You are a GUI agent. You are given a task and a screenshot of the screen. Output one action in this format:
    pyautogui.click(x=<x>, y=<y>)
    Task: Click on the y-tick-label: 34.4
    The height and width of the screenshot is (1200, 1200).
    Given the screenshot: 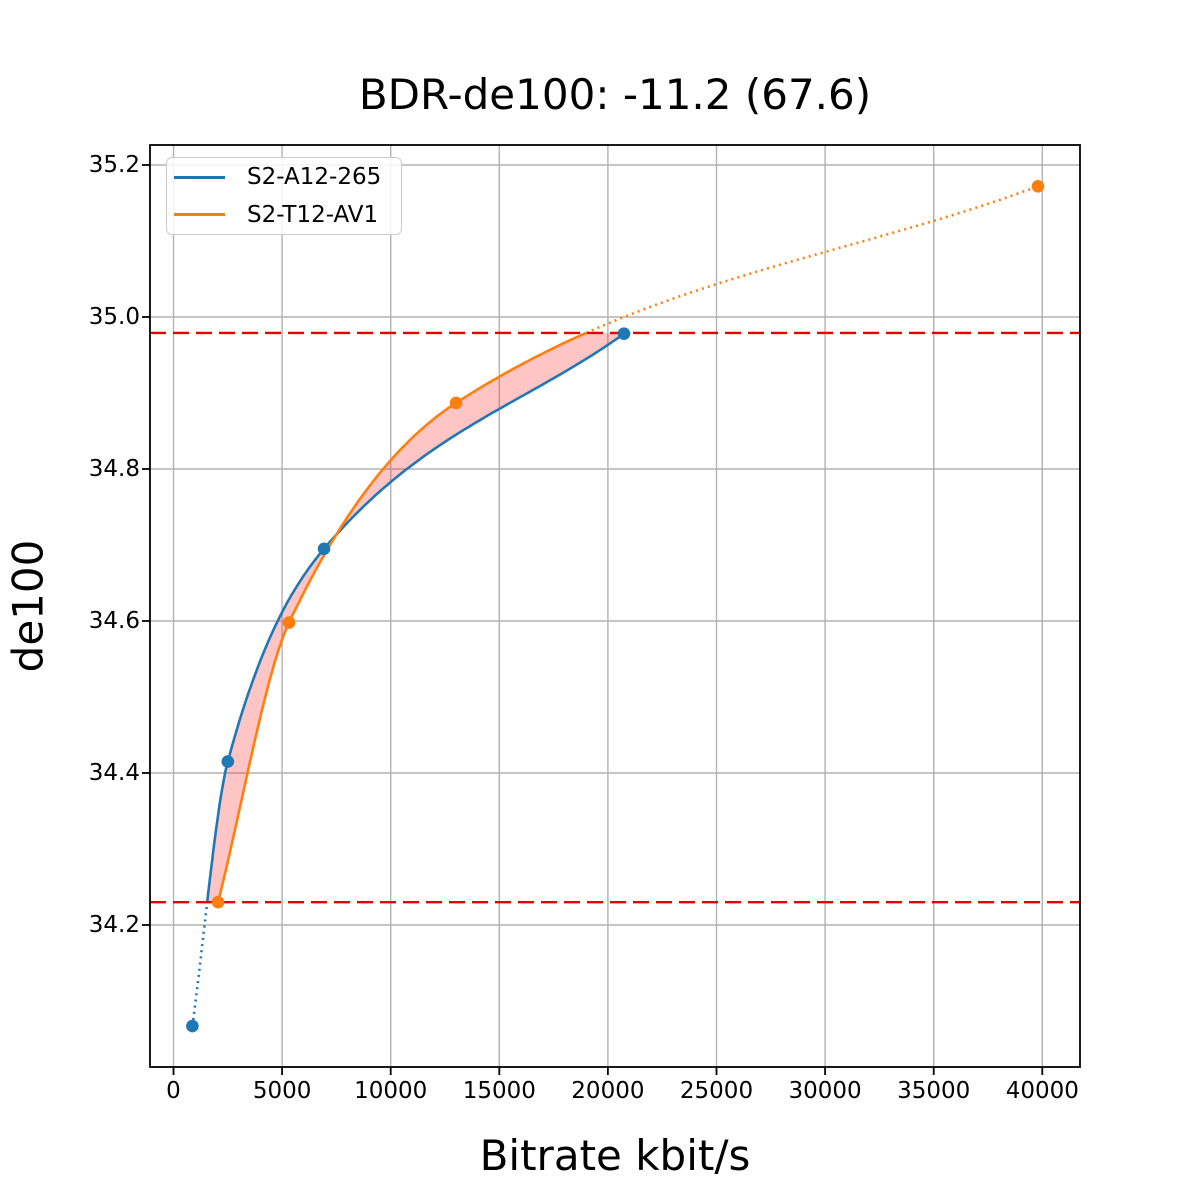 What is the action you would take?
    pyautogui.click(x=114, y=773)
    